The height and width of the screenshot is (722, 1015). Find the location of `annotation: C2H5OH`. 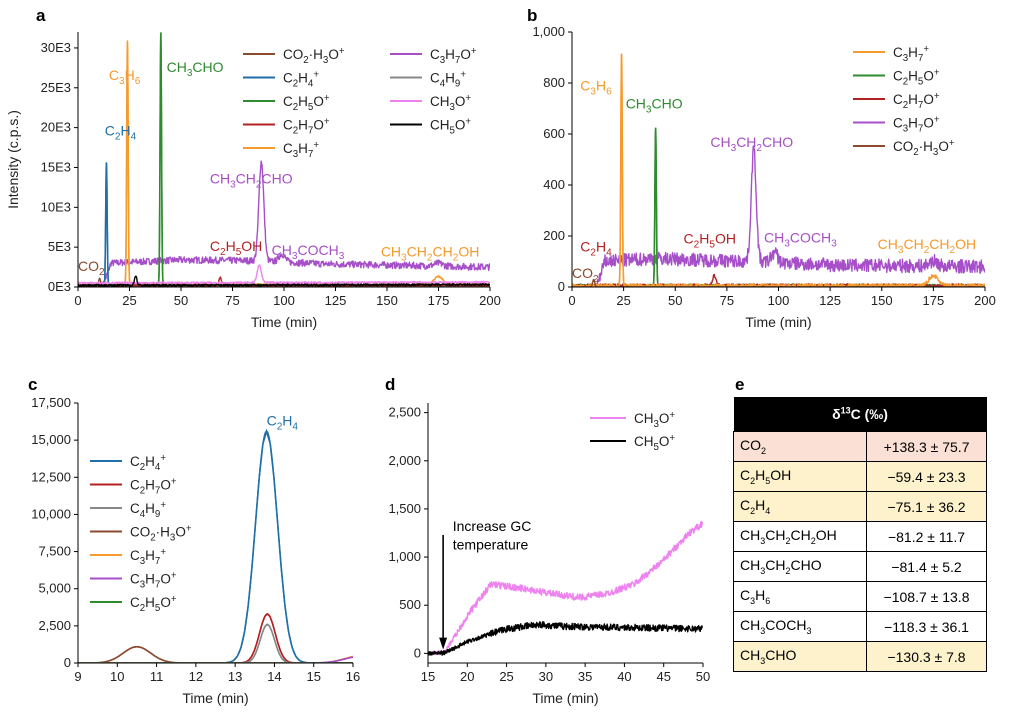

annotation: C2H5OH is located at coordinates (710, 241).